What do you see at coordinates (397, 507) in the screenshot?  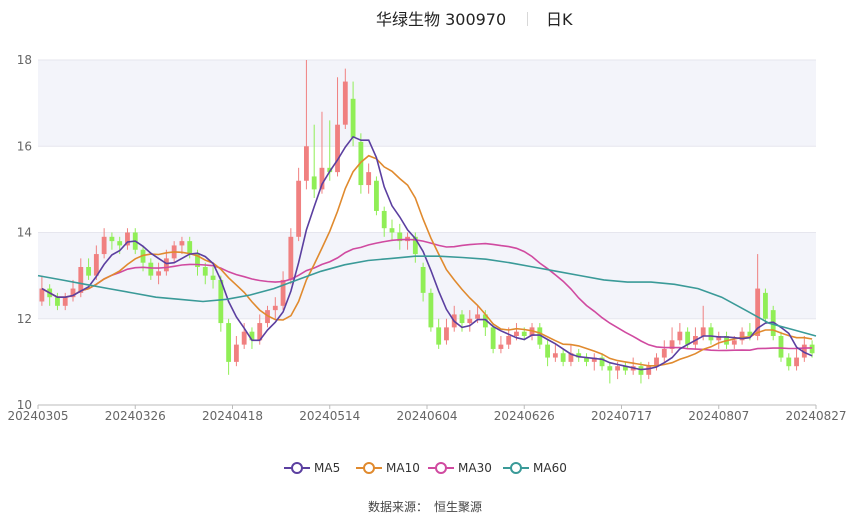 I see `data-source-label: 数据来源：` at bounding box center [397, 507].